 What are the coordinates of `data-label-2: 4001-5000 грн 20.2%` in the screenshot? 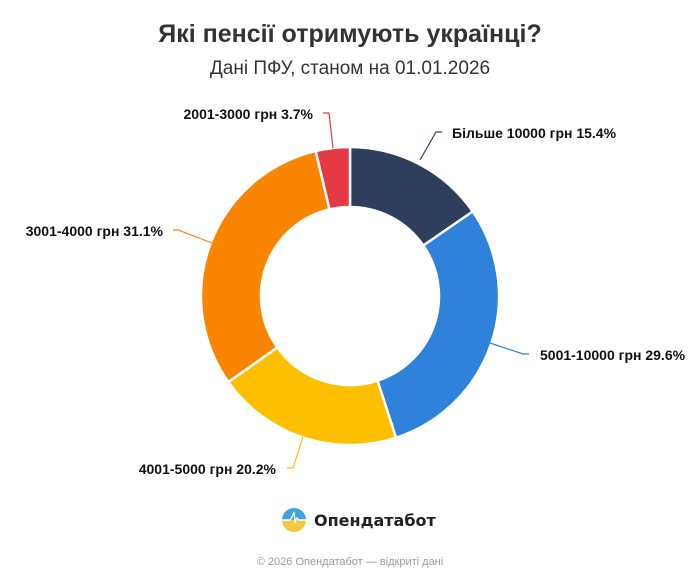 It's located at (208, 469).